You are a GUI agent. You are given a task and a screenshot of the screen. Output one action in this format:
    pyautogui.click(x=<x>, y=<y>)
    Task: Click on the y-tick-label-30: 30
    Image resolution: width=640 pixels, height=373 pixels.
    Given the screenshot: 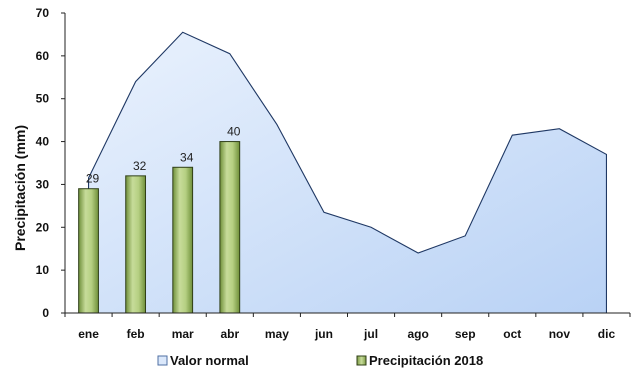 What is the action you would take?
    pyautogui.click(x=43, y=184)
    